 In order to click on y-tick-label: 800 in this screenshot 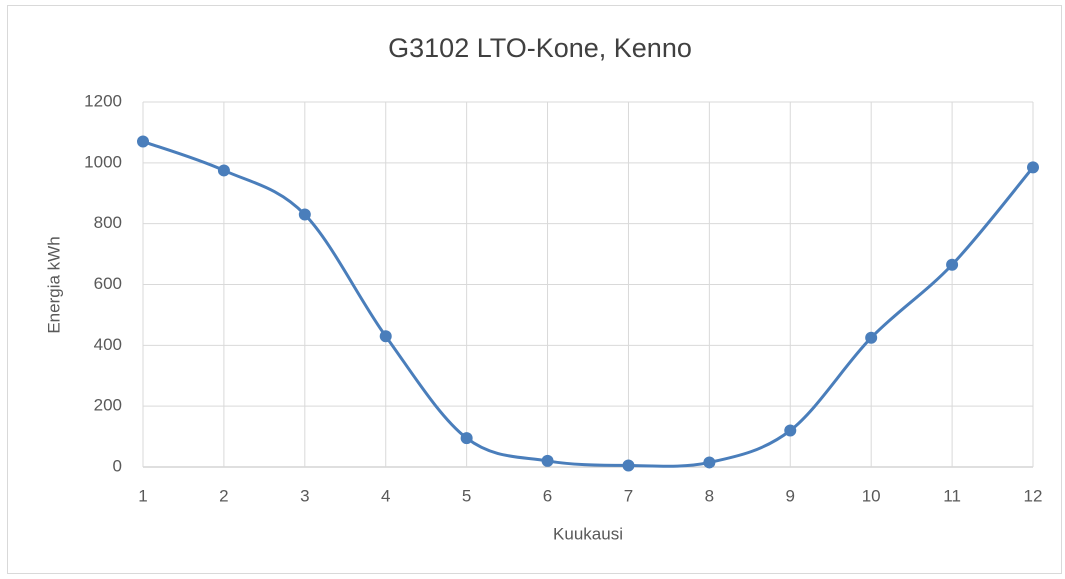, I will do `click(108, 222)`.